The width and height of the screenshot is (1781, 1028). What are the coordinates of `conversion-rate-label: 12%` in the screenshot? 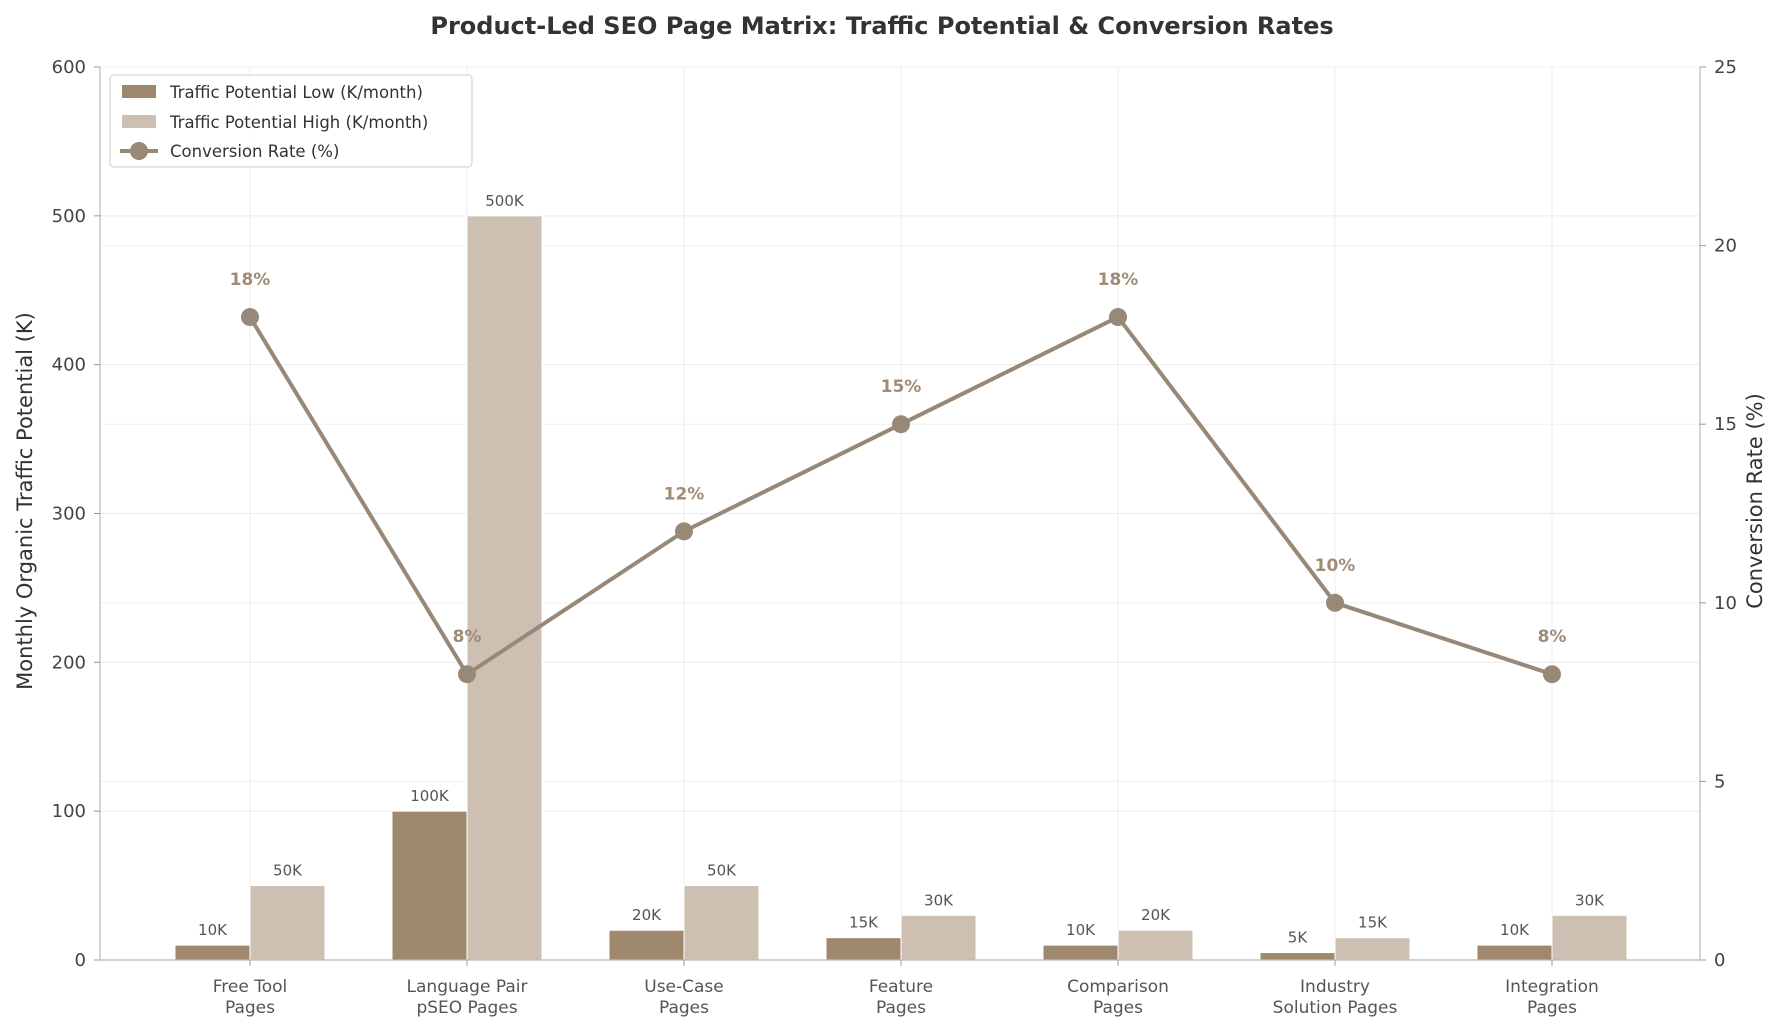 It's located at (684, 494).